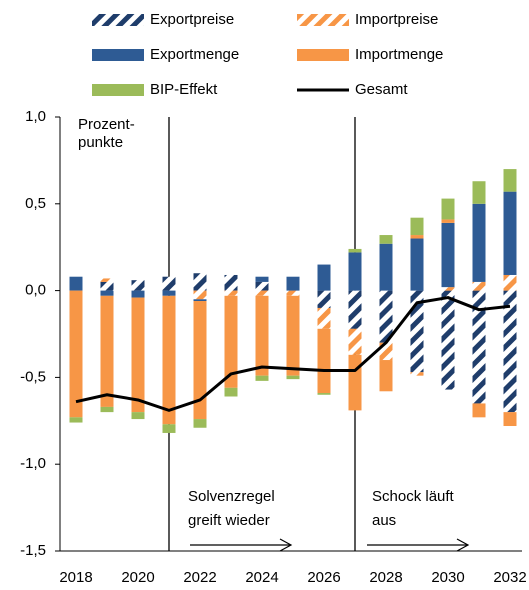 The height and width of the screenshot is (590, 529). Describe the element at coordinates (229, 520) in the screenshot. I see `annotation: greift wieder` at that location.